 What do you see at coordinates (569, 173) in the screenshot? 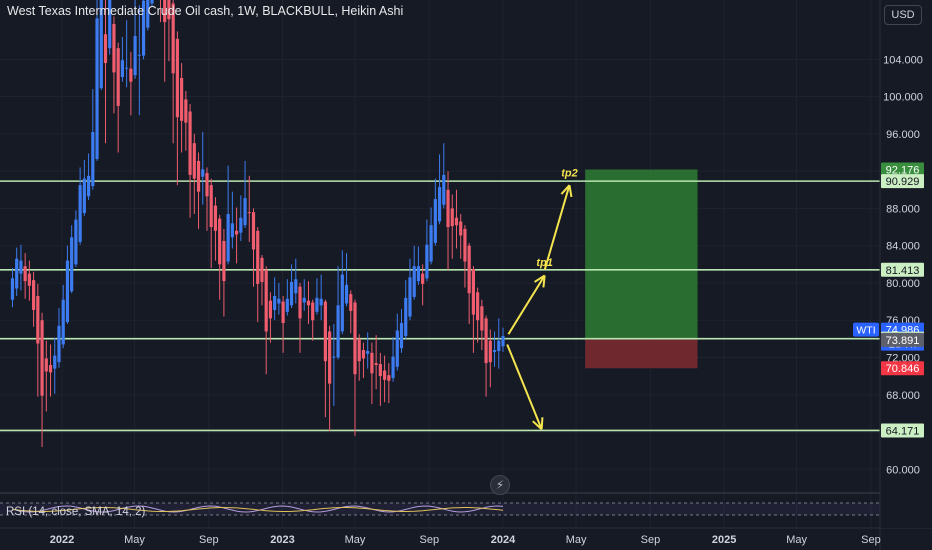
I see `annotation-tp2: tp2` at bounding box center [569, 173].